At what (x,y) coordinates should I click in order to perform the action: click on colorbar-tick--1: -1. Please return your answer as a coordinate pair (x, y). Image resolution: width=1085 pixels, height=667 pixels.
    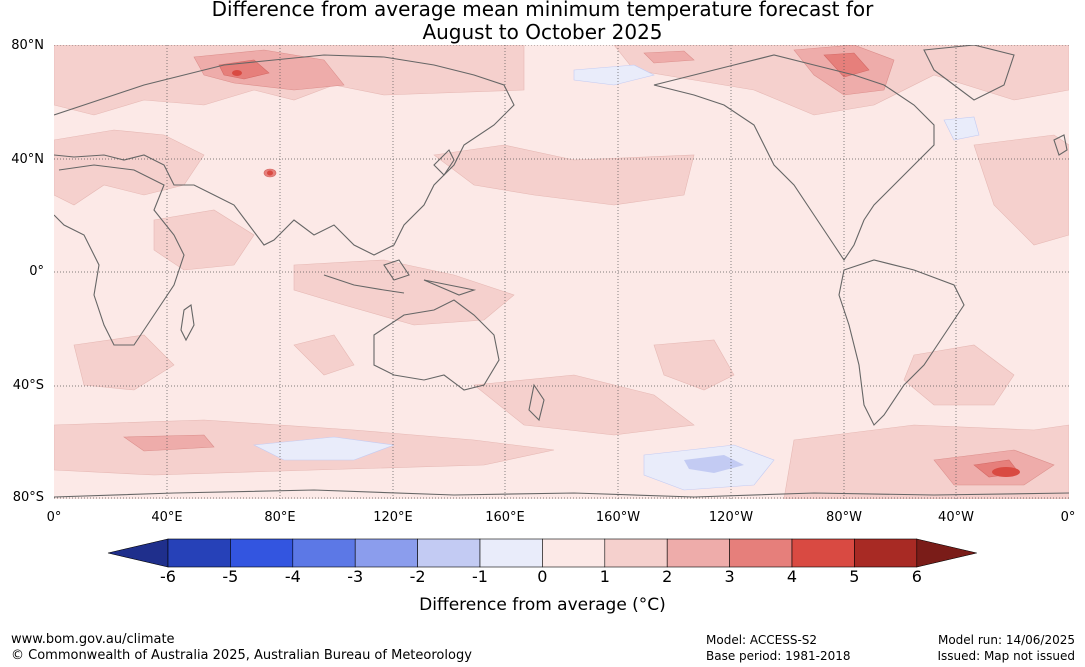
    Looking at the image, I should click on (480, 576).